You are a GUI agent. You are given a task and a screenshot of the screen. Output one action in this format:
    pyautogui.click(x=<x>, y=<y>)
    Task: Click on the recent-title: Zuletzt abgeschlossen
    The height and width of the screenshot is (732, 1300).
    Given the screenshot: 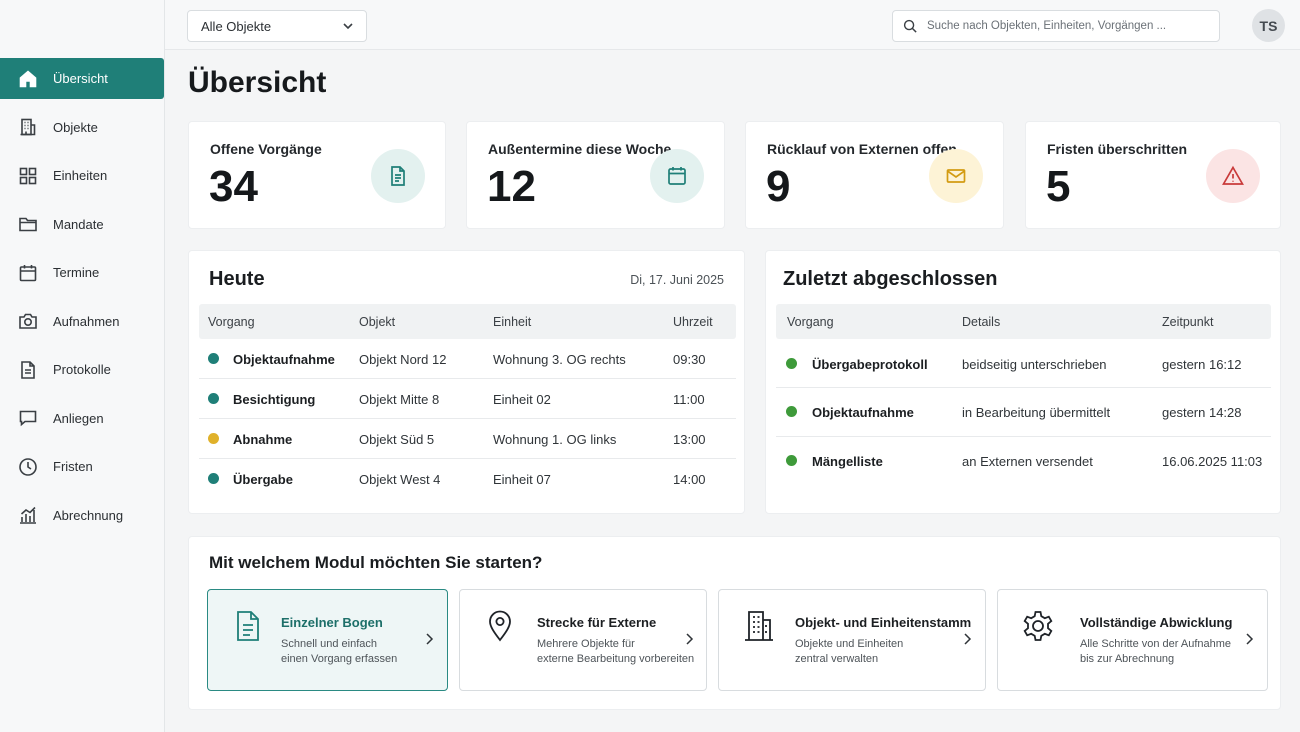 What is the action you would take?
    pyautogui.click(x=890, y=279)
    